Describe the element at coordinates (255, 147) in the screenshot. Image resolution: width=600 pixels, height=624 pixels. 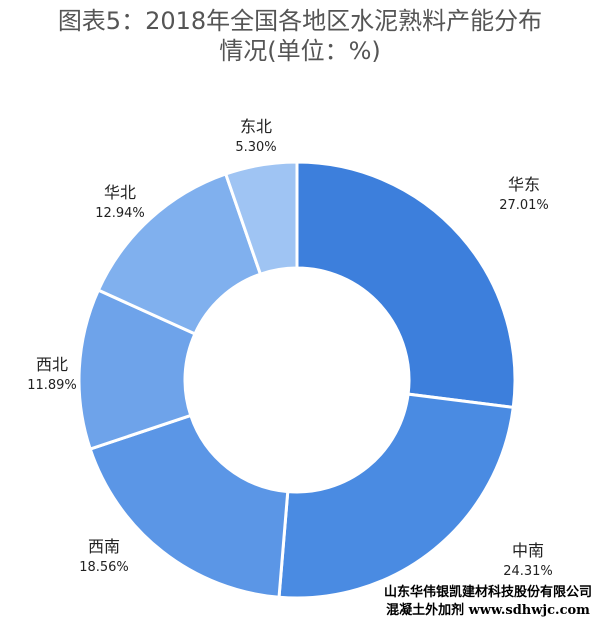
I see `slice-value-label: 5.30%` at that location.